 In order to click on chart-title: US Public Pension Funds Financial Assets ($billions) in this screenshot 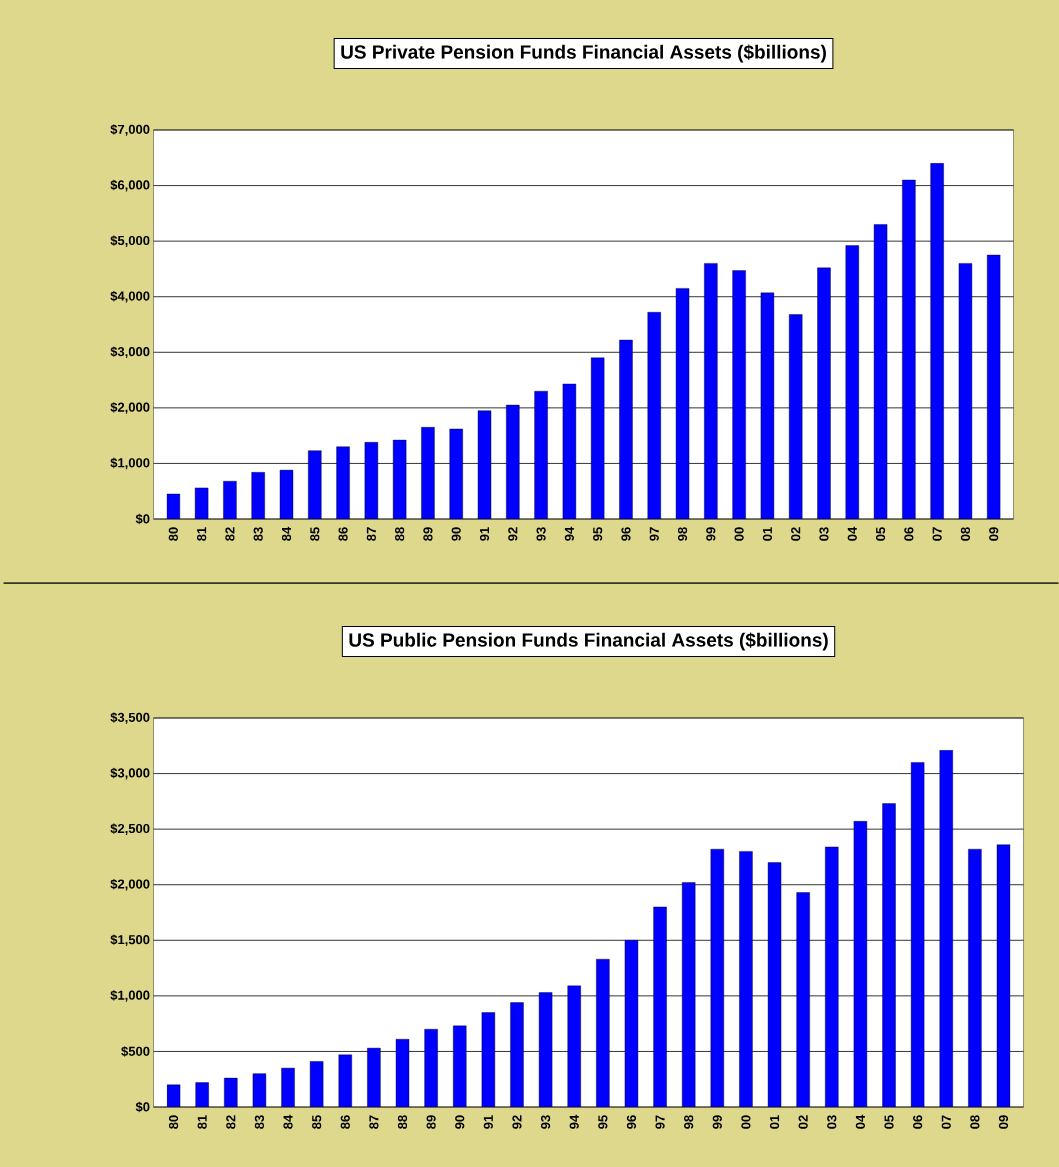, I will do `click(588, 641)`.